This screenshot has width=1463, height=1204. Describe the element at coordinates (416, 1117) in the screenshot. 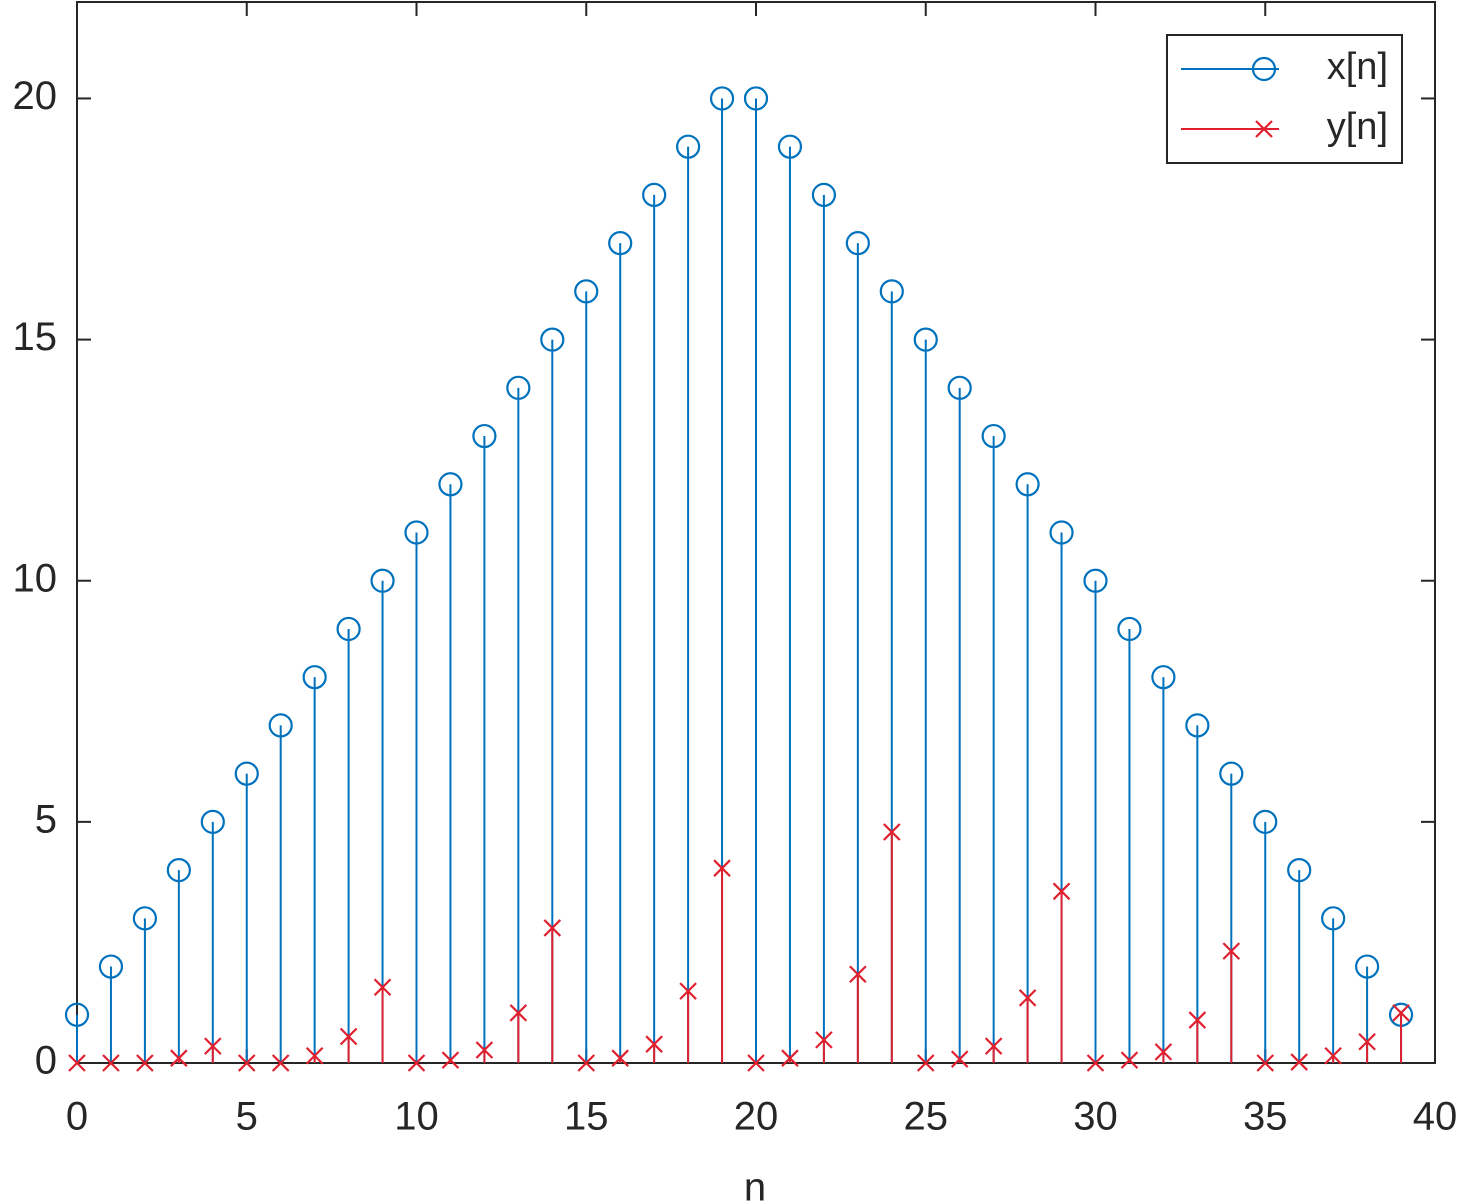

I see `x-tick-label: 10` at that location.